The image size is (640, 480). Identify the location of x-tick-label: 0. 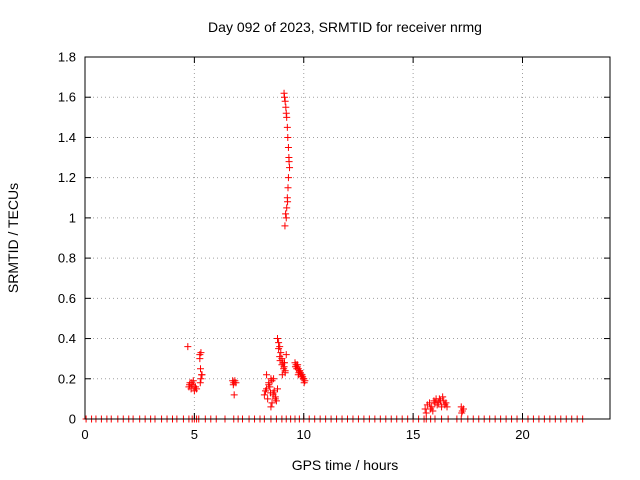
(84, 434).